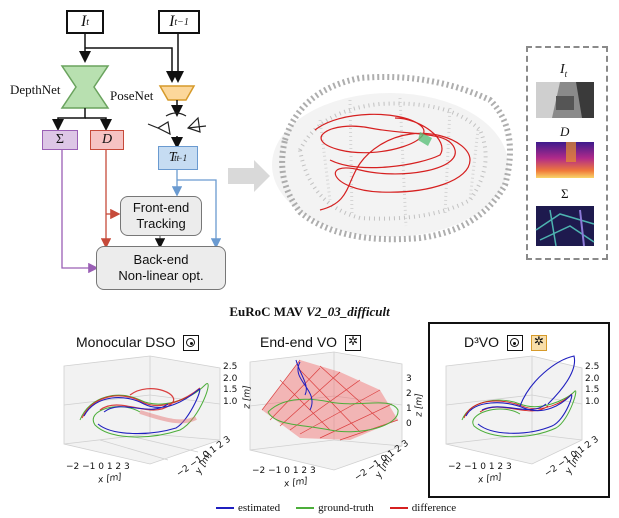 Image resolution: width=619 pixels, height=518 pixels. What do you see at coordinates (247, 397) in the screenshot?
I see `plot-dso-z-label: z [m]` at bounding box center [247, 397].